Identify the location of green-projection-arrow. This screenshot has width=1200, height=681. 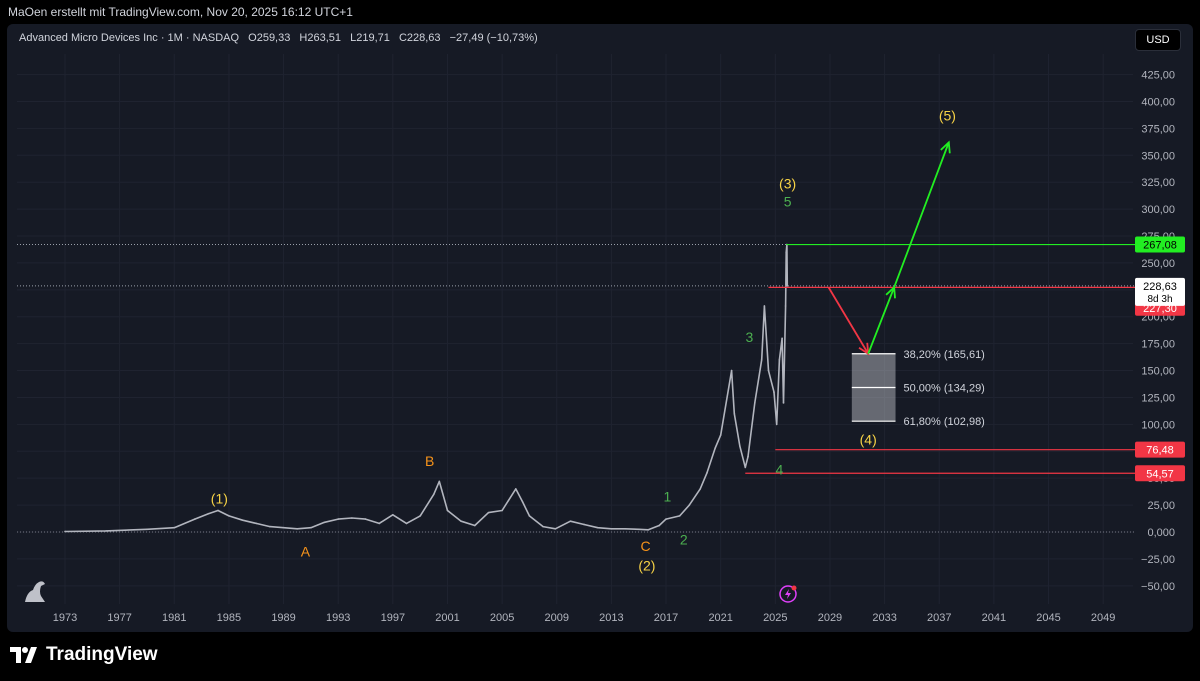
(908, 248).